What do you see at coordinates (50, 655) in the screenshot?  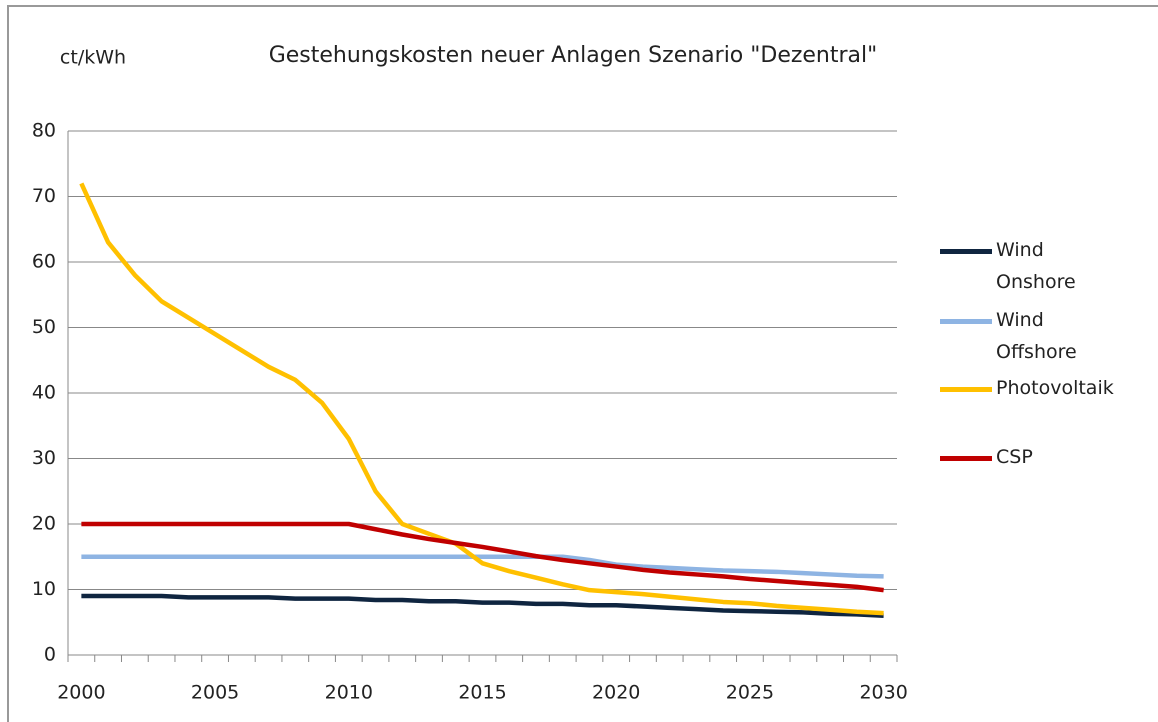 I see `y-tick-label: 0` at bounding box center [50, 655].